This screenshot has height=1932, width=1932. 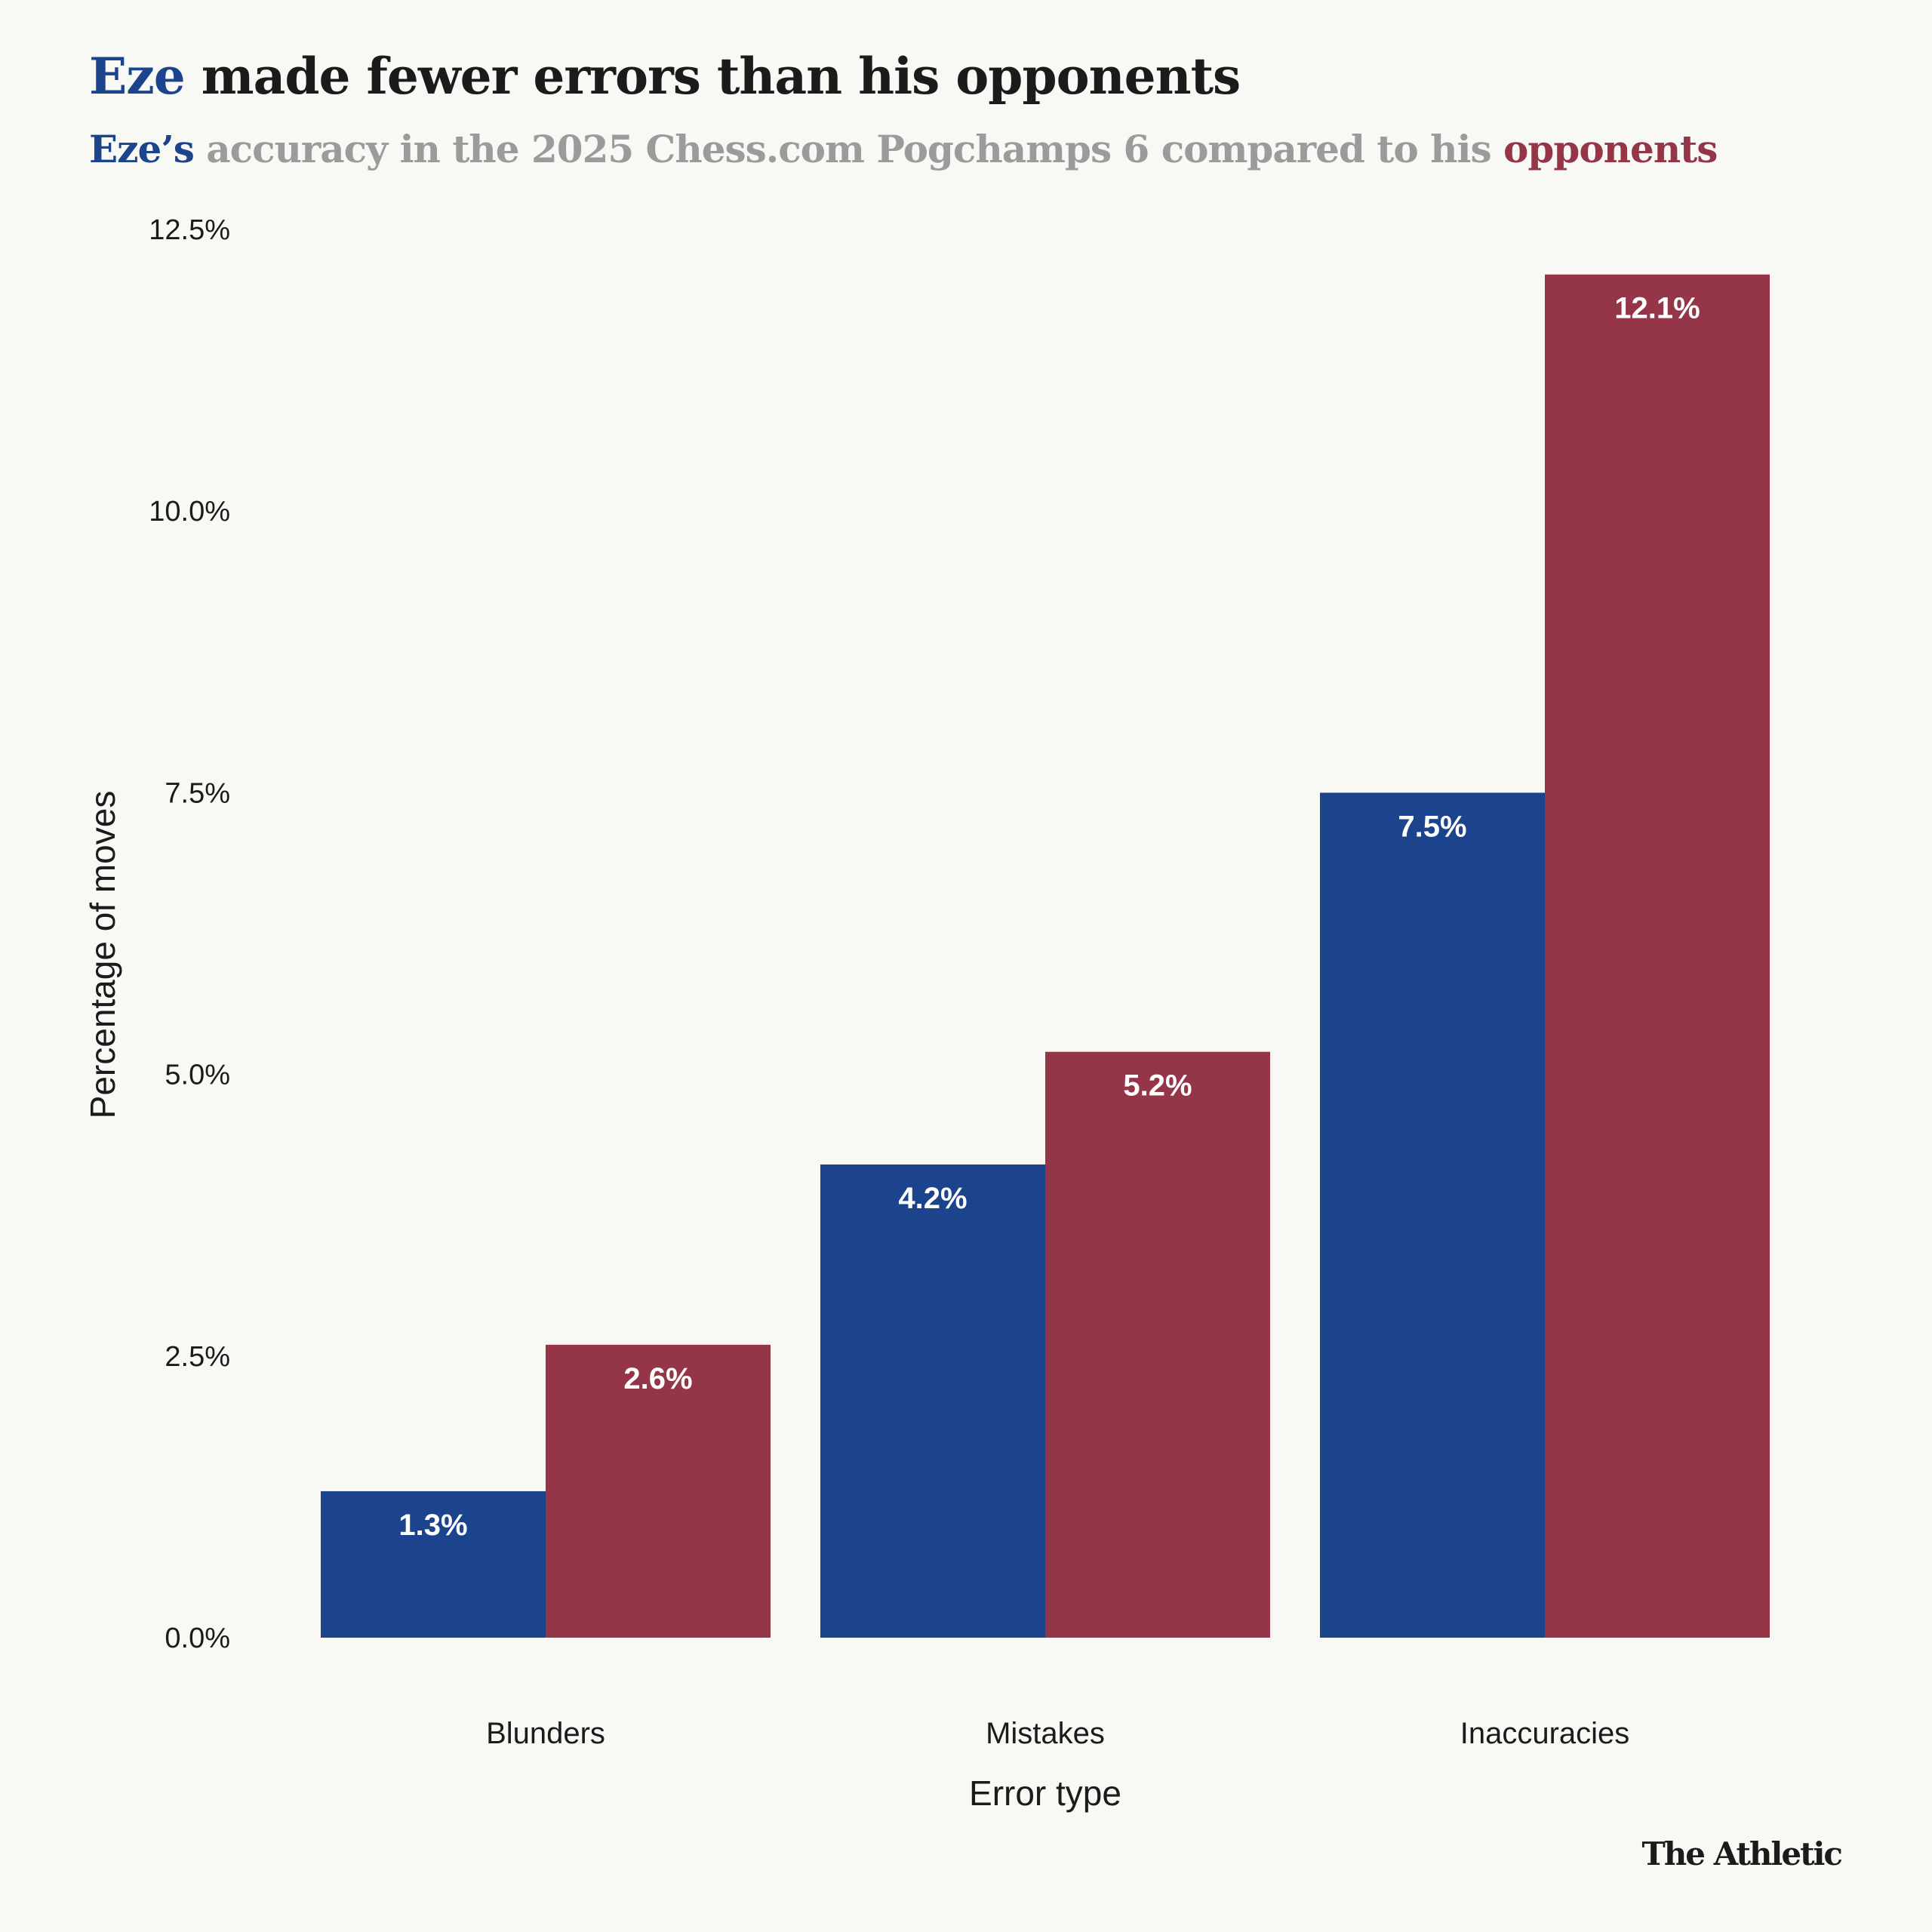 I want to click on y-tick-label: 10.0%, so click(x=189, y=512).